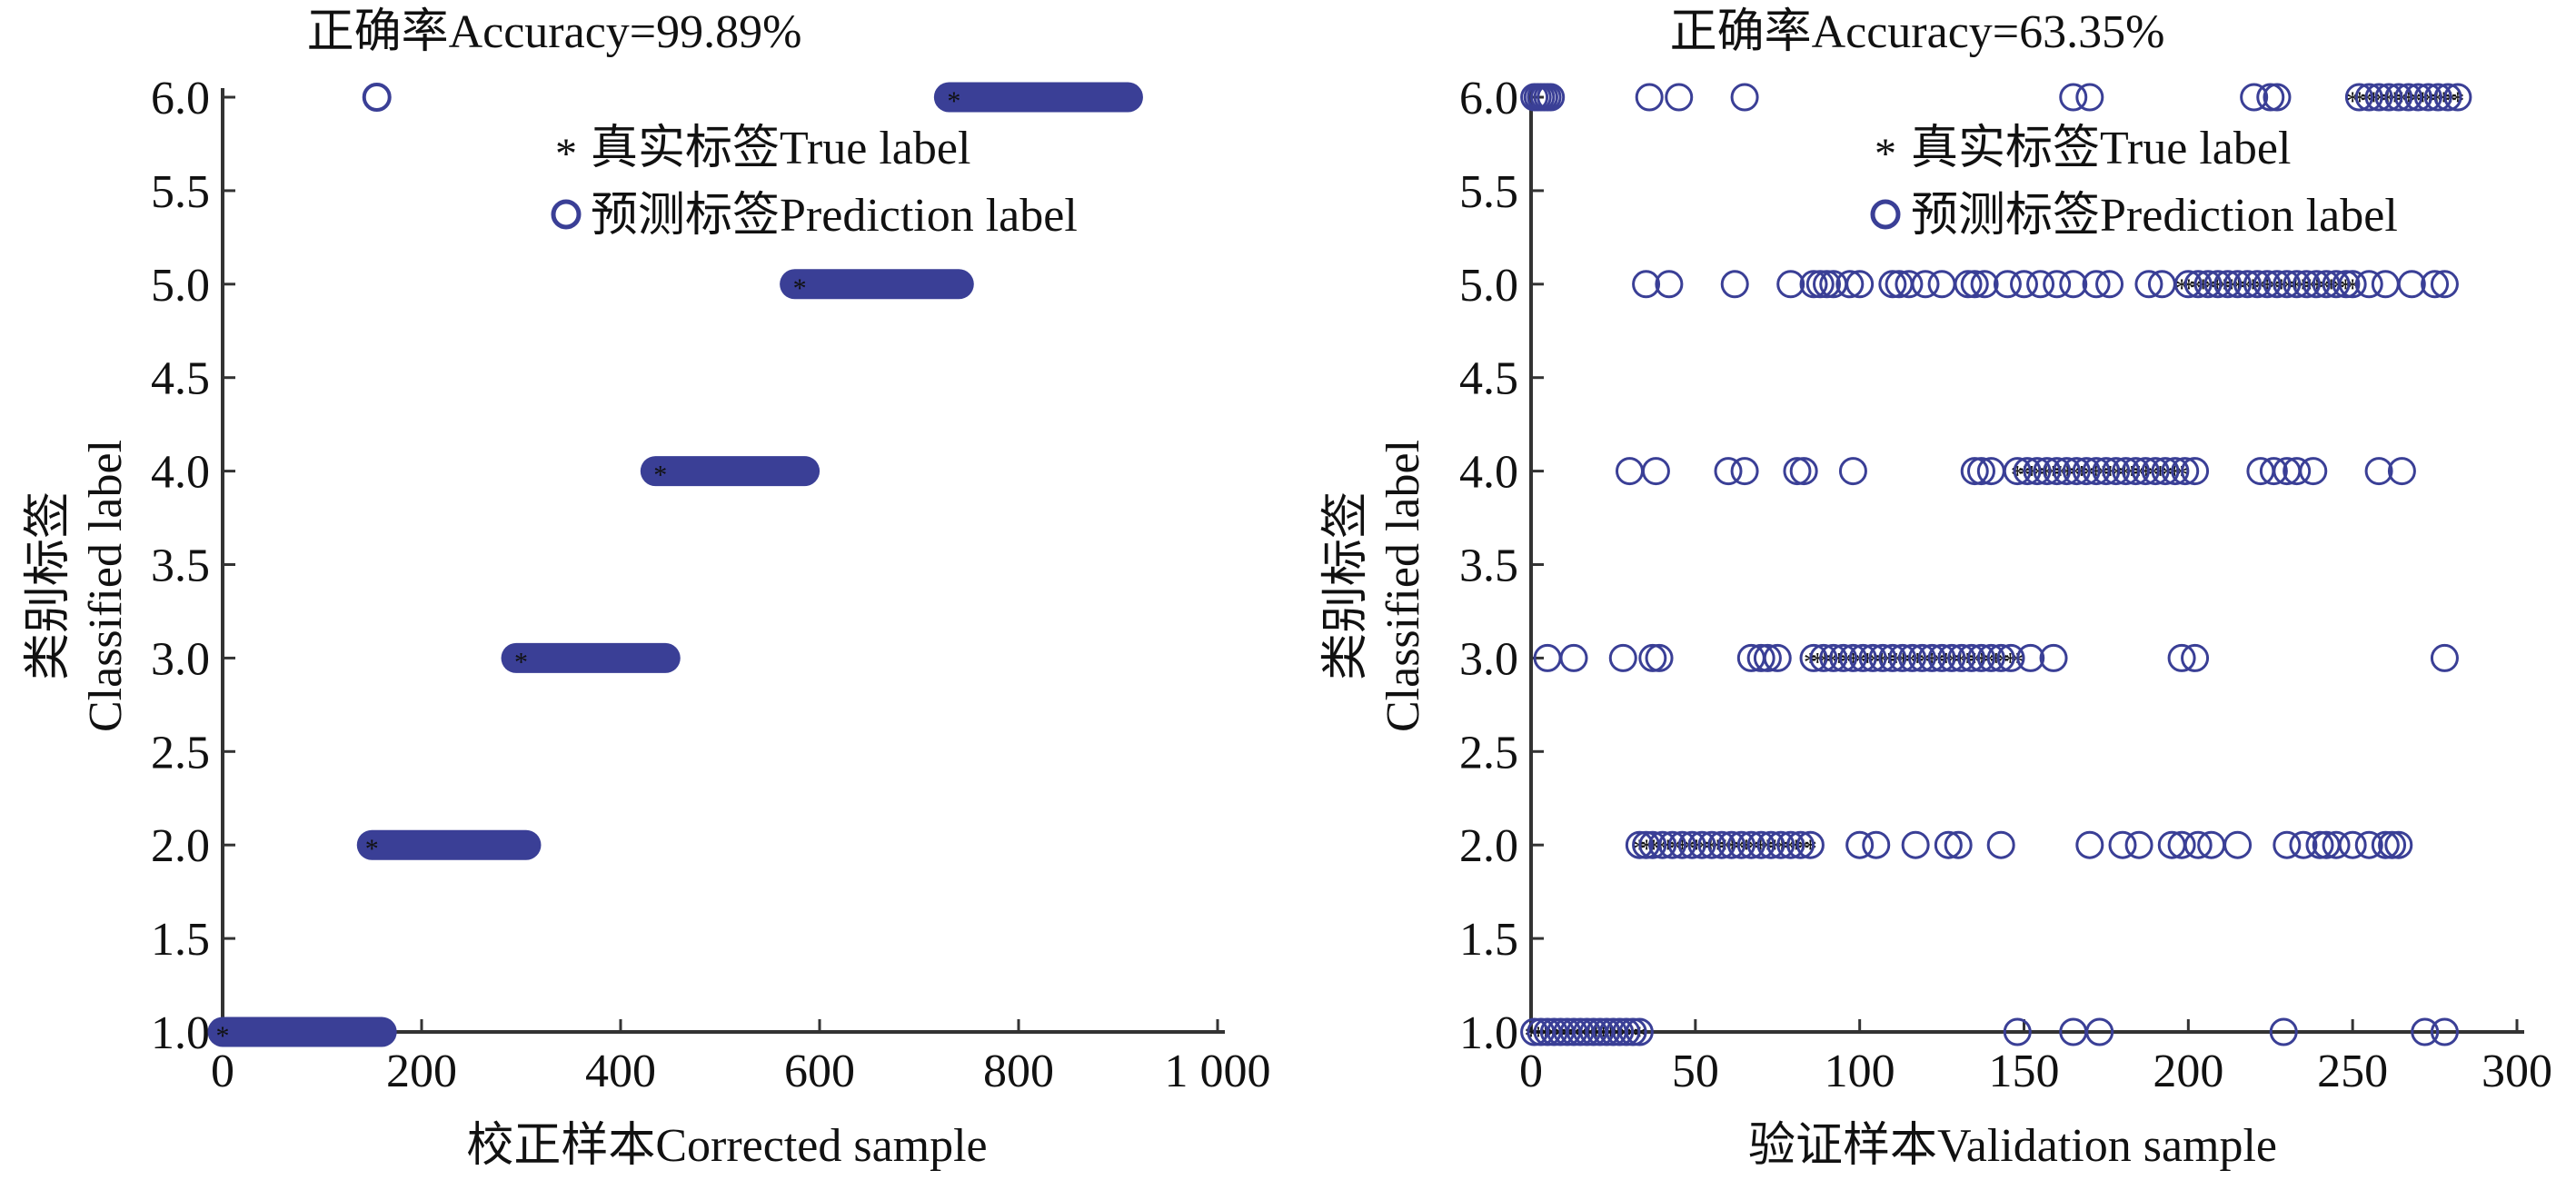 This screenshot has width=2576, height=1190. I want to click on y-axis-label-en: Classified label, so click(1403, 586).